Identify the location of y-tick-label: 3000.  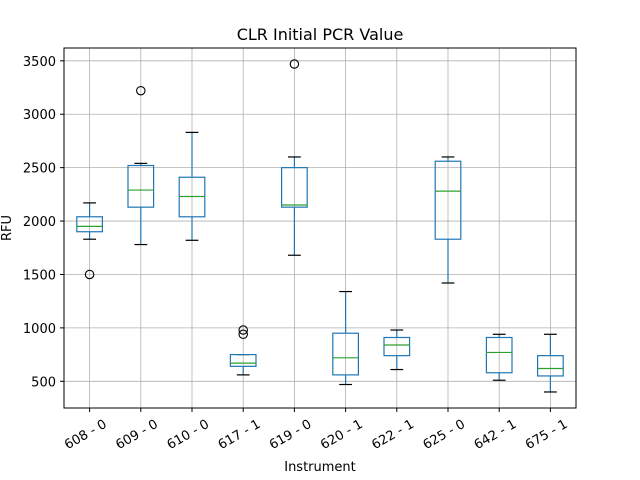
(39, 115).